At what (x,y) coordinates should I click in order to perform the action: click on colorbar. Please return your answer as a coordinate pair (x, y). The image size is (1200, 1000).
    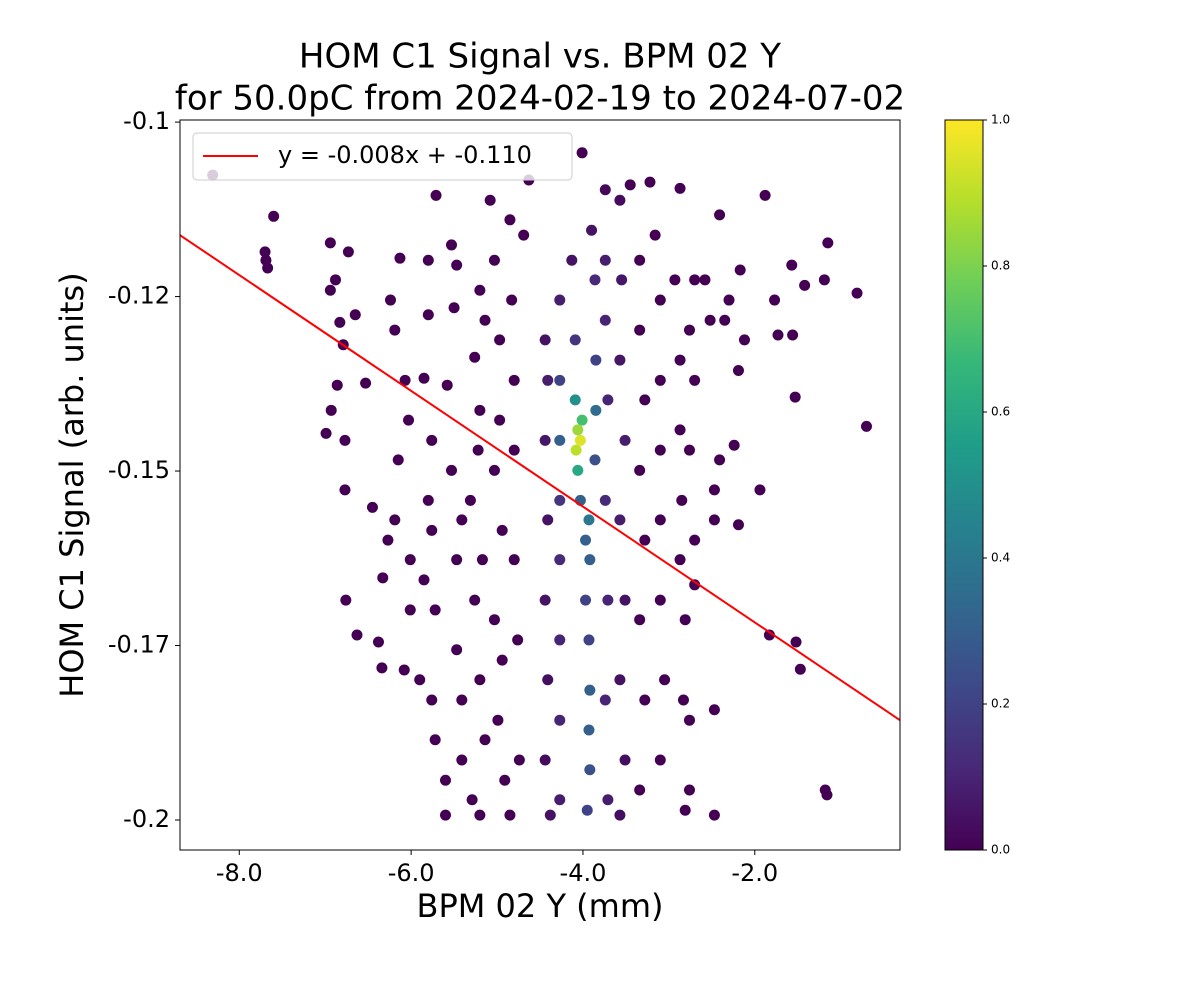
    Looking at the image, I should click on (964, 485).